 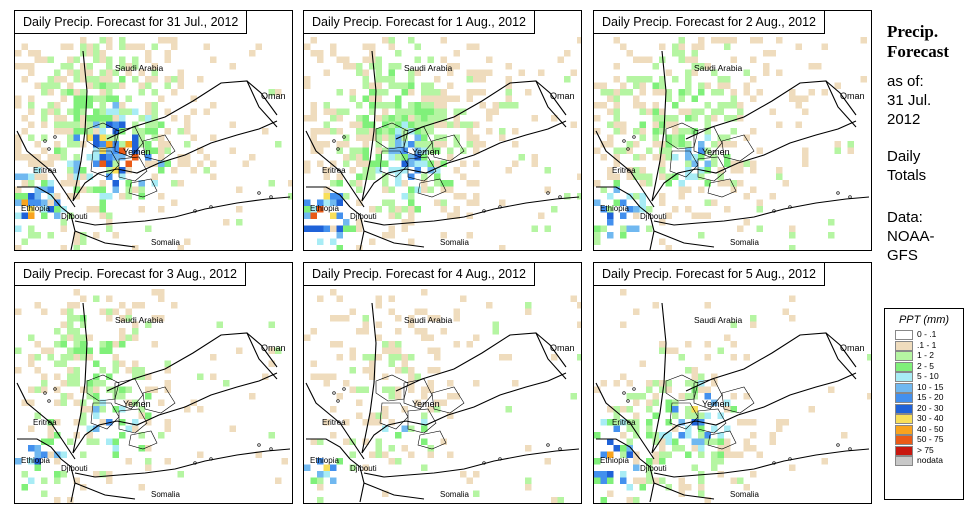 What do you see at coordinates (105, 239) in the screenshot?
I see `somalia-border` at bounding box center [105, 239].